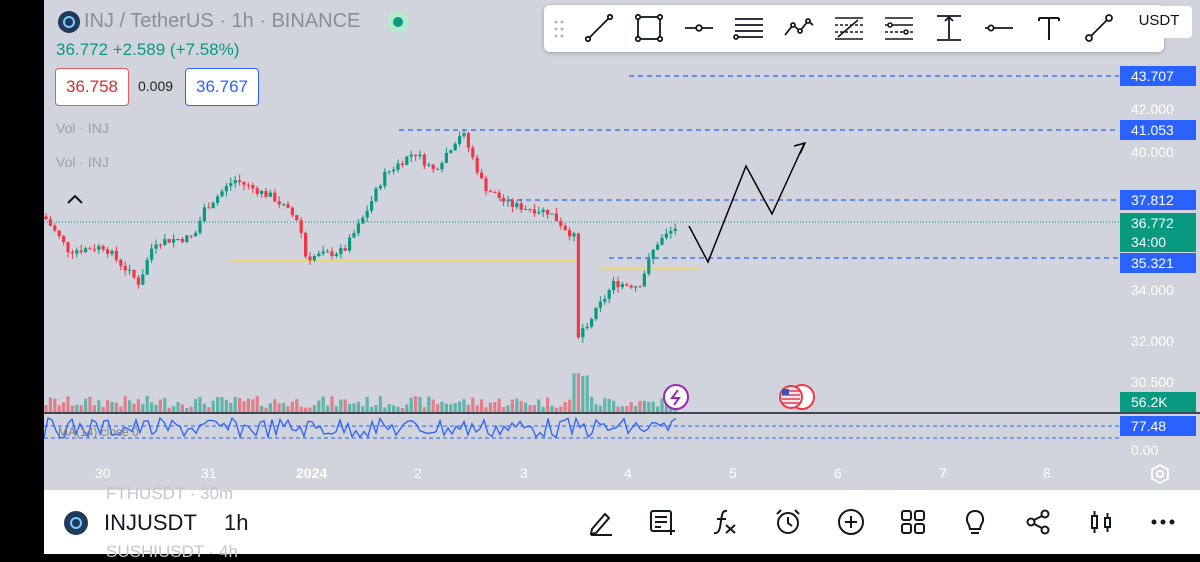 This screenshot has height=562, width=1200. I want to click on price-axis-label: 40.000, so click(1152, 152).